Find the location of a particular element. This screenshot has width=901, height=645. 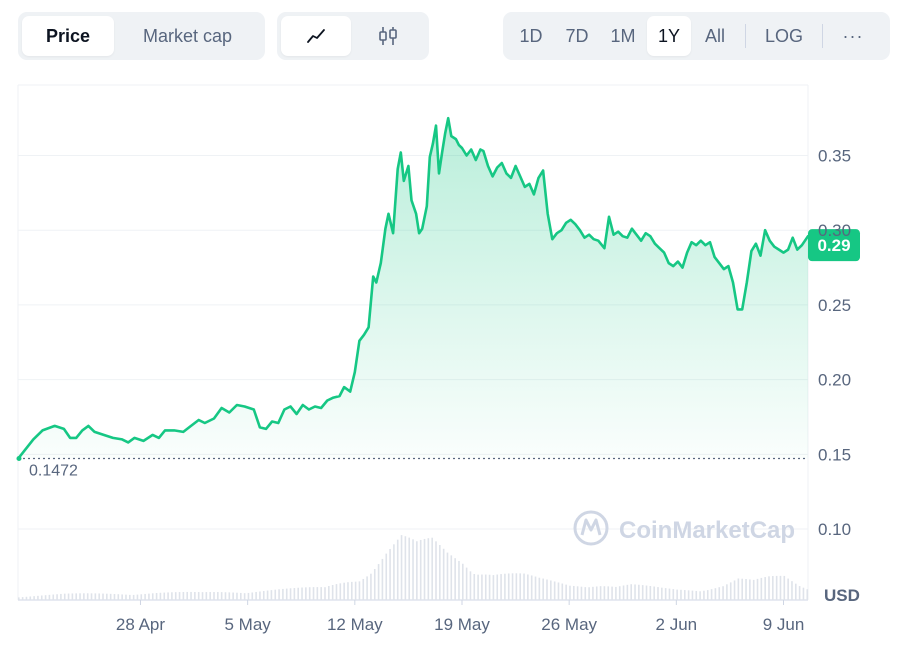

range-1d-button: 1D is located at coordinates (531, 35).